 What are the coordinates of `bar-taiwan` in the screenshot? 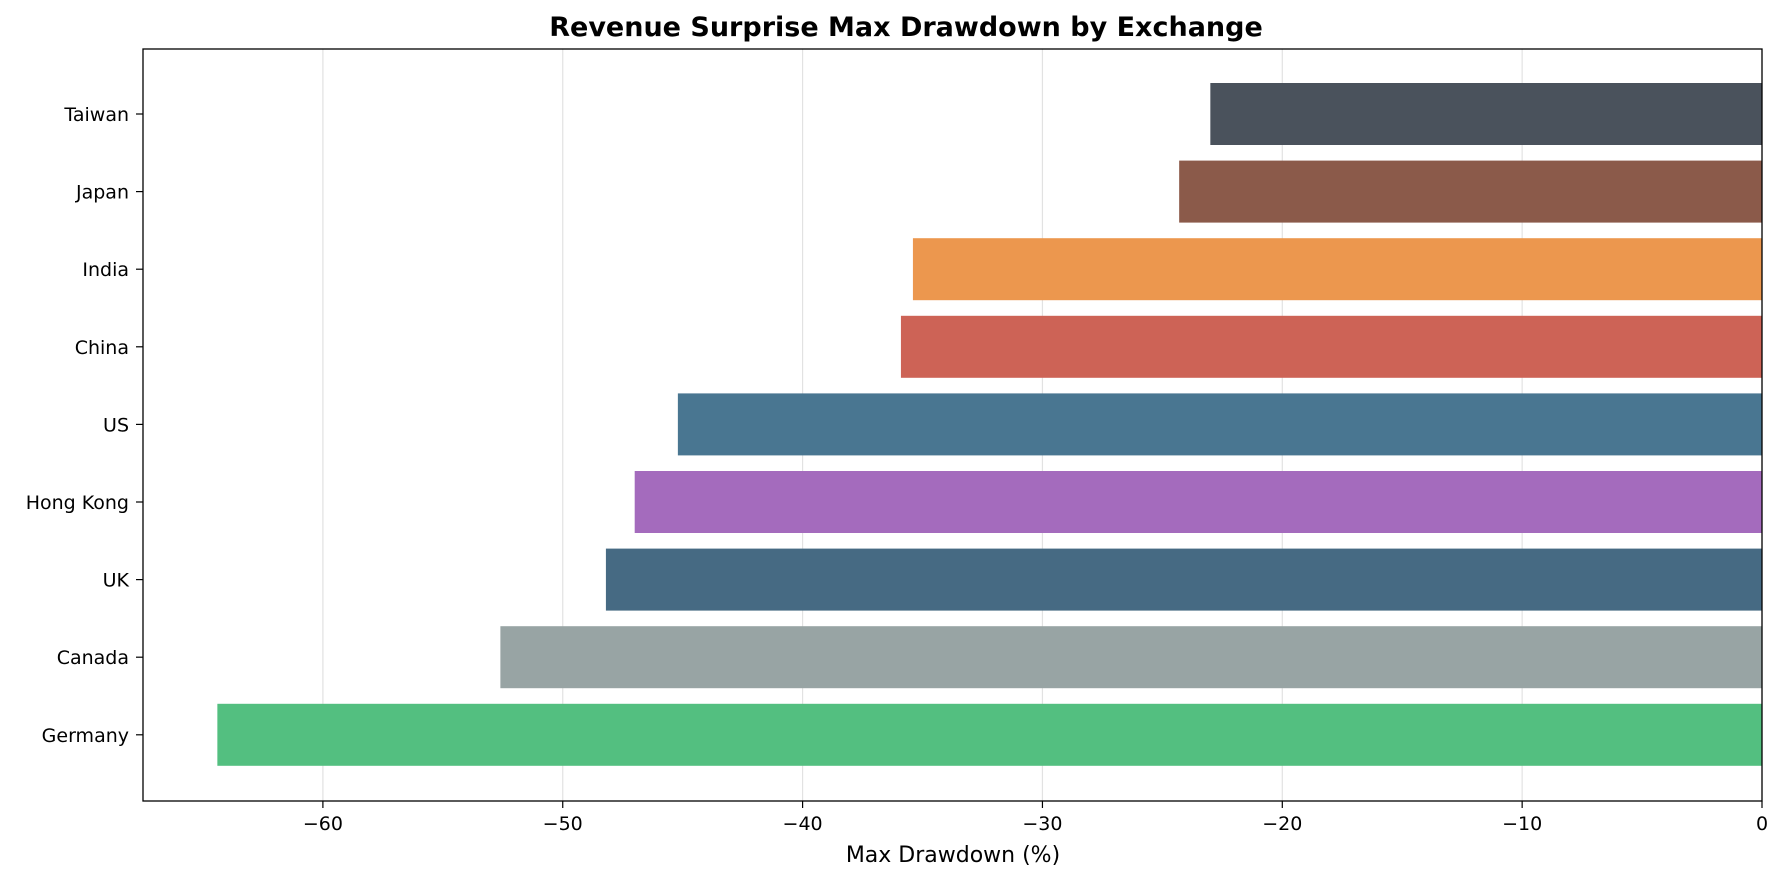 It's located at (1486, 114).